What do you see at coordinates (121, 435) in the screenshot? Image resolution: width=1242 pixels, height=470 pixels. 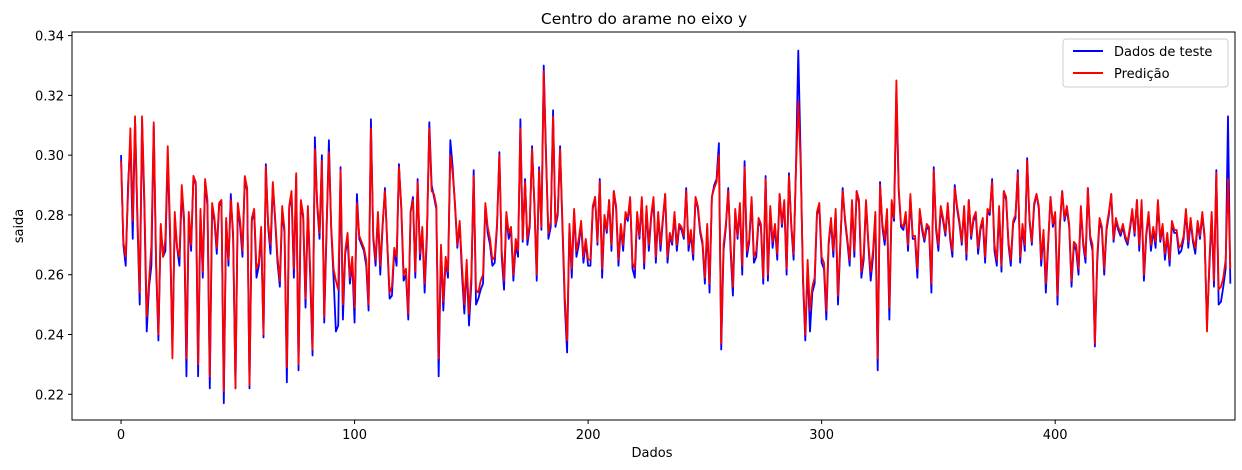 I see `x-tick-label: 0` at bounding box center [121, 435].